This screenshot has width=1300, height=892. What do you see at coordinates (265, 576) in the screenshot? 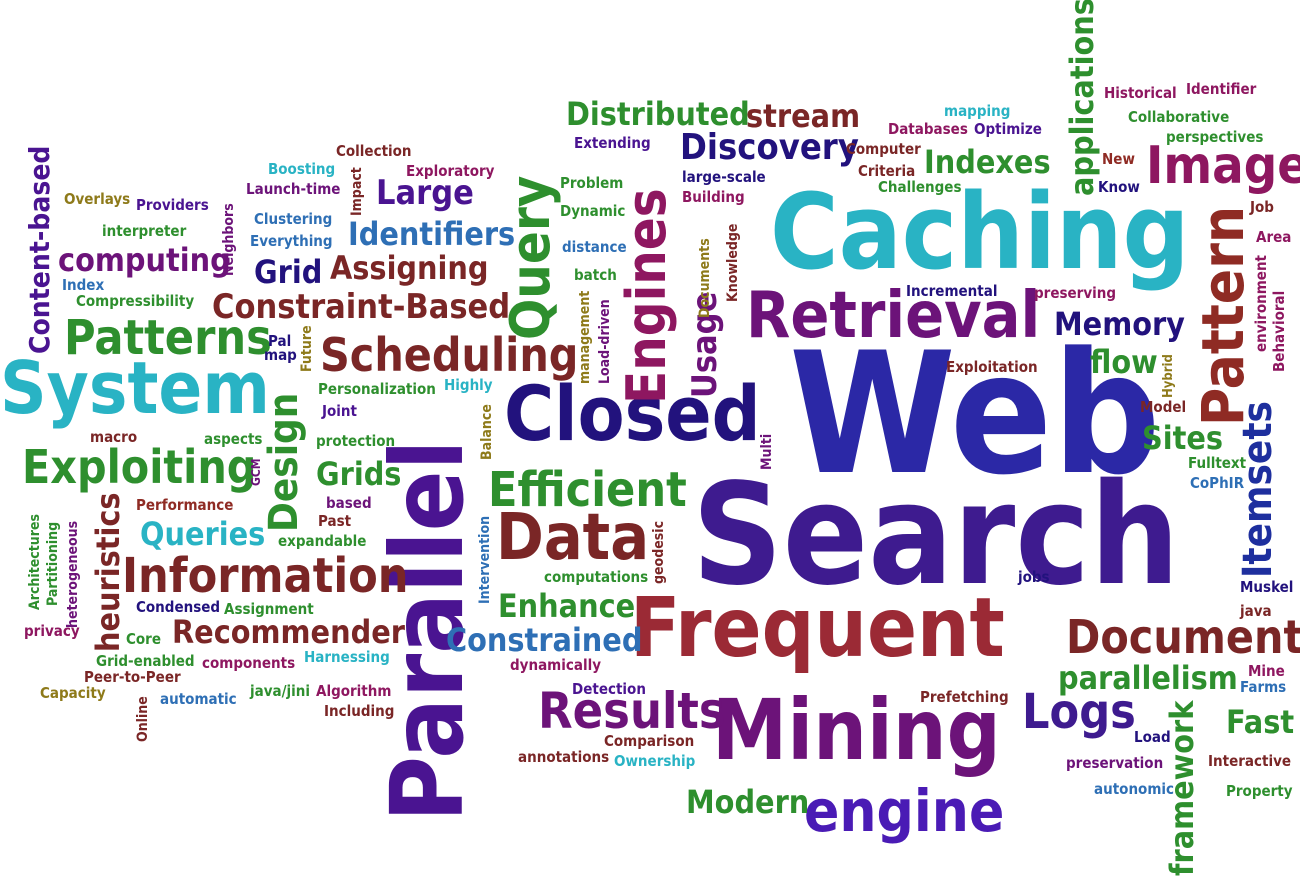
I see `cloud-word: Information` at bounding box center [265, 576].